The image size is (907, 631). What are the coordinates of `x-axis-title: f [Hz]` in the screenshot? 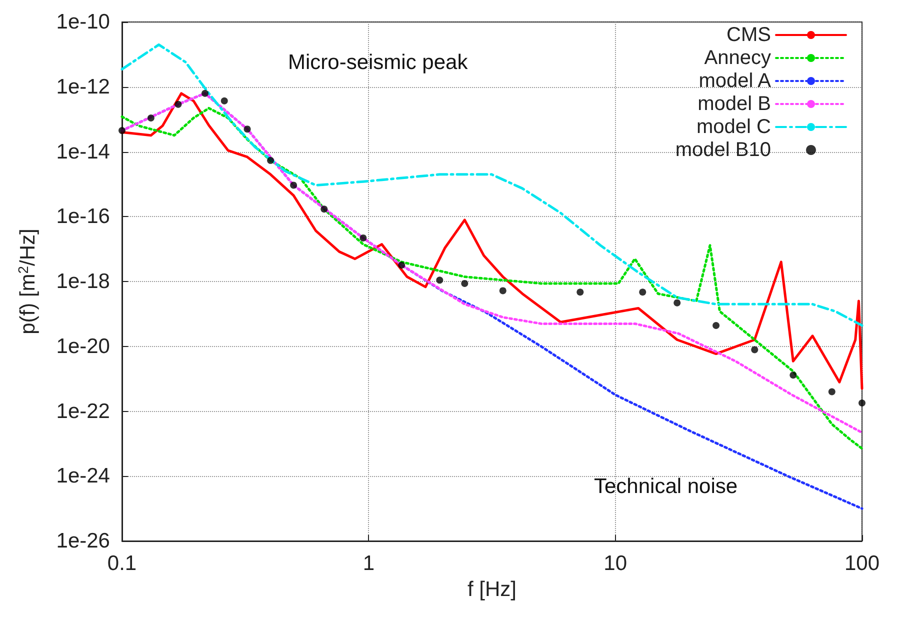 It's located at (492, 589).